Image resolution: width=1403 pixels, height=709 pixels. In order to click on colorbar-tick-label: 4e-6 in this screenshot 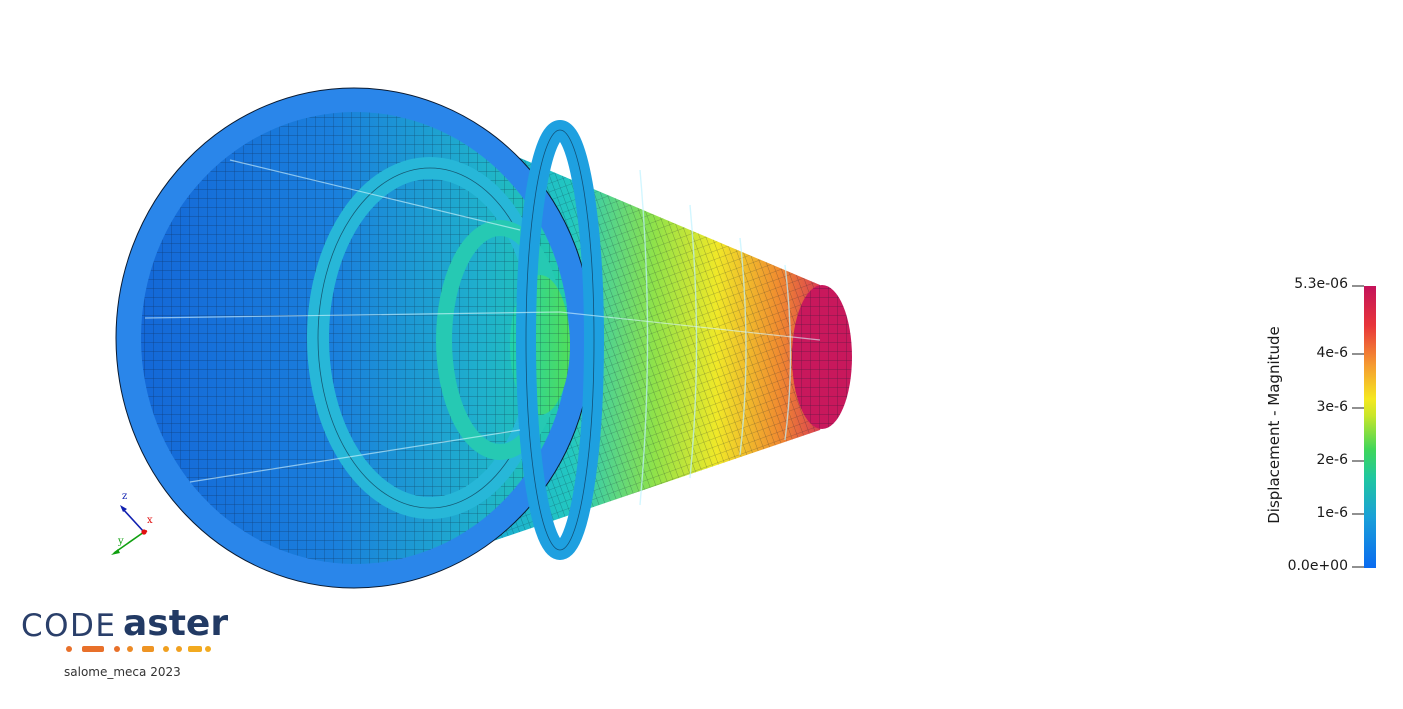, I will do `click(1332, 353)`.